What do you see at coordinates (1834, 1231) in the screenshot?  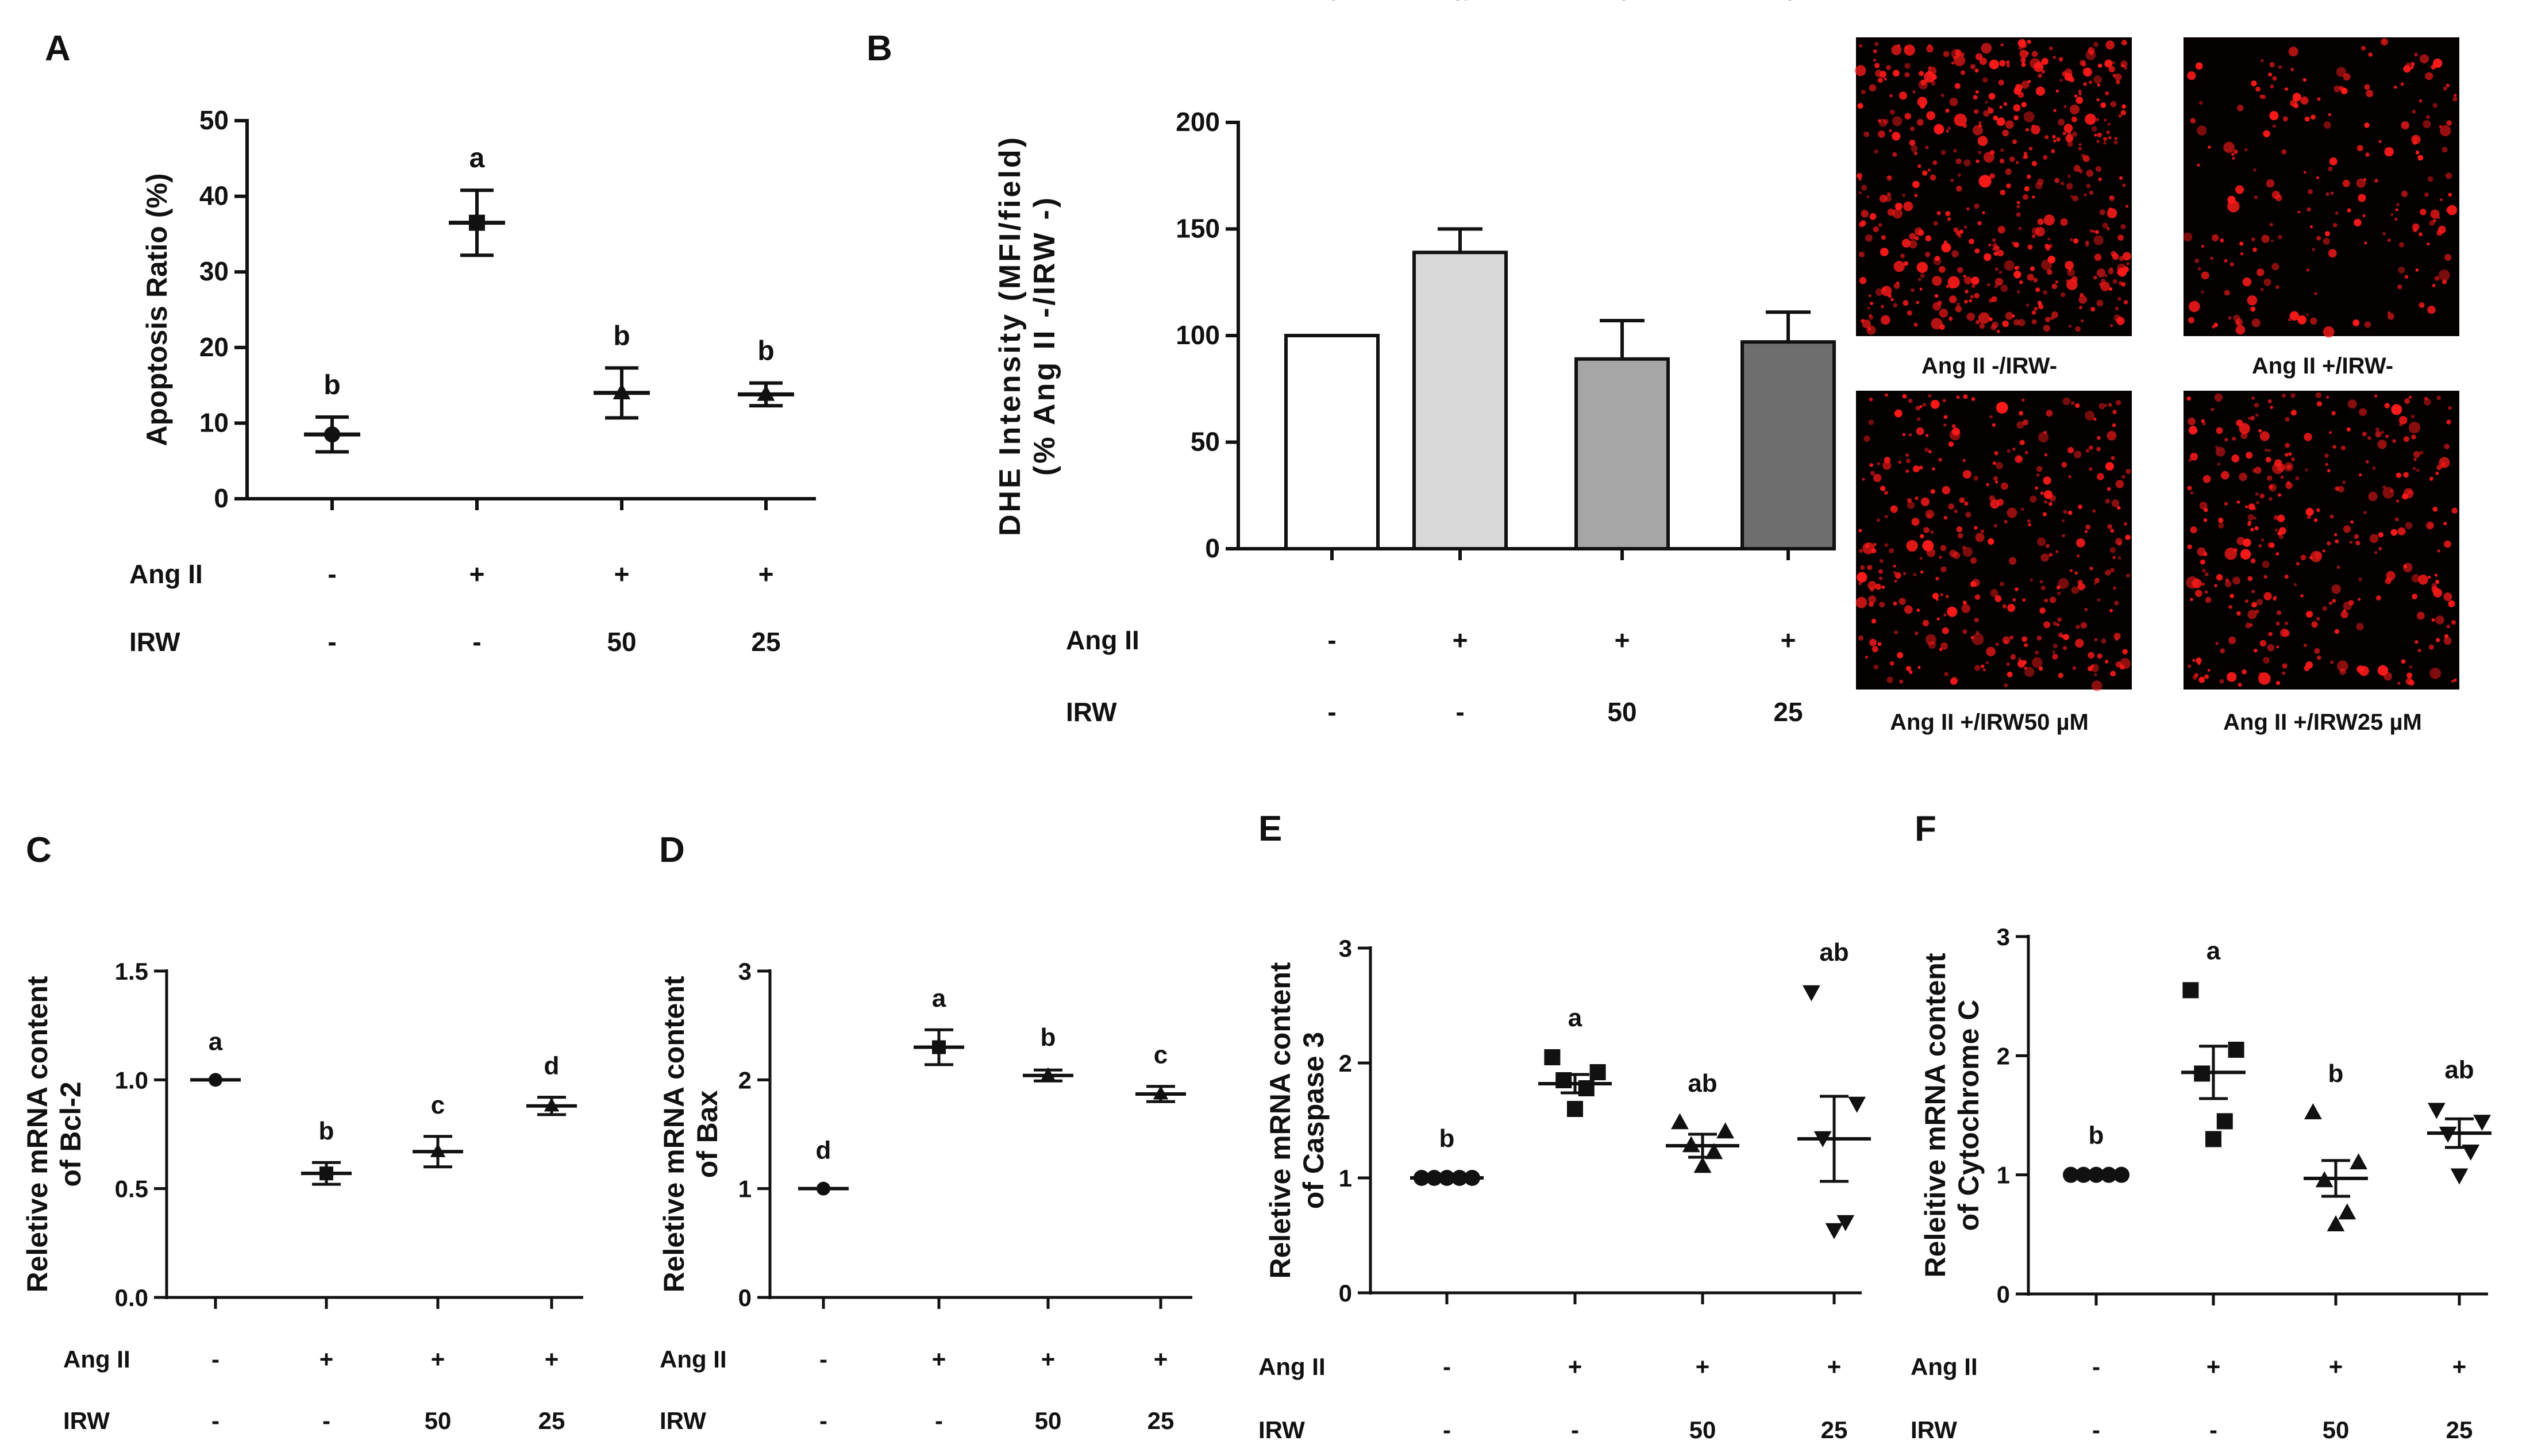 I see `data-point` at bounding box center [1834, 1231].